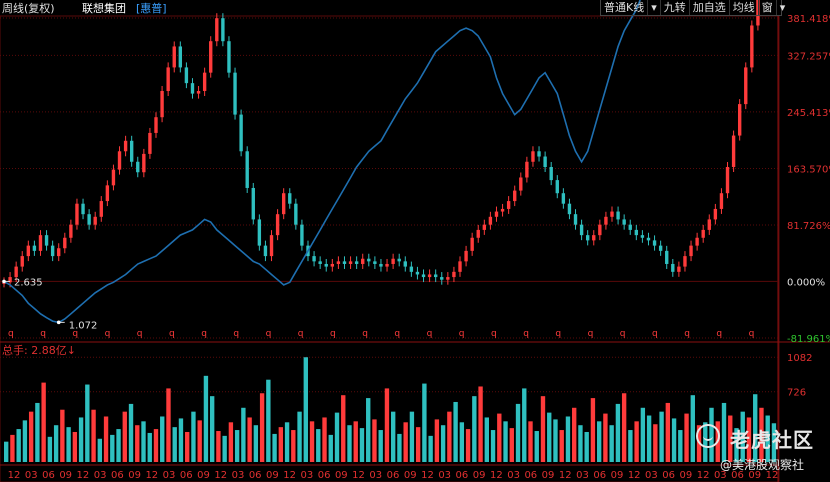 The height and width of the screenshot is (482, 830). Describe the element at coordinates (782, 7) in the screenshot. I see `menu-dropdown-icon: ▾` at that location.